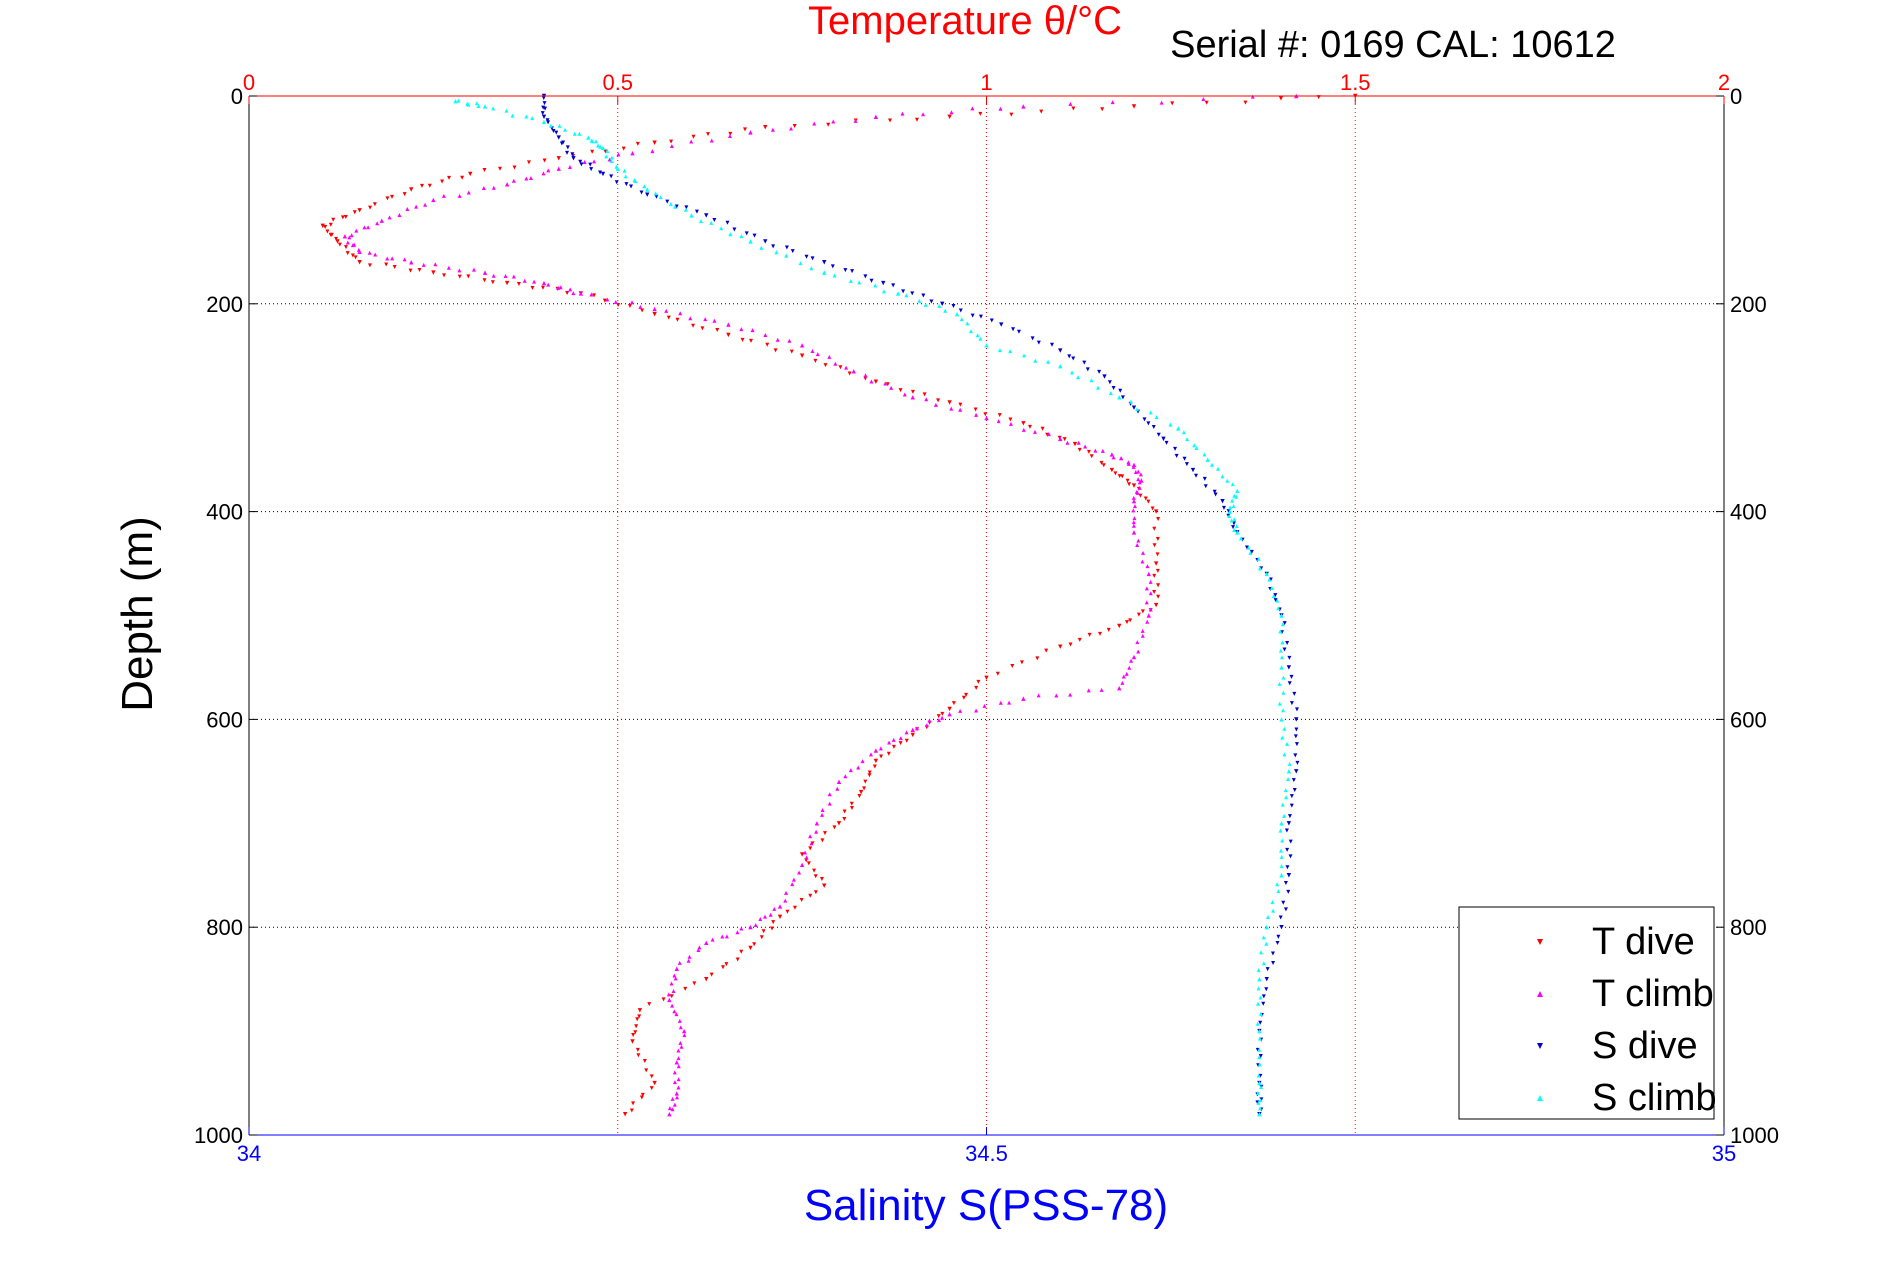 Image resolution: width=1891 pixels, height=1262 pixels. I want to click on chart-title: Temperature θ/°C, so click(965, 21).